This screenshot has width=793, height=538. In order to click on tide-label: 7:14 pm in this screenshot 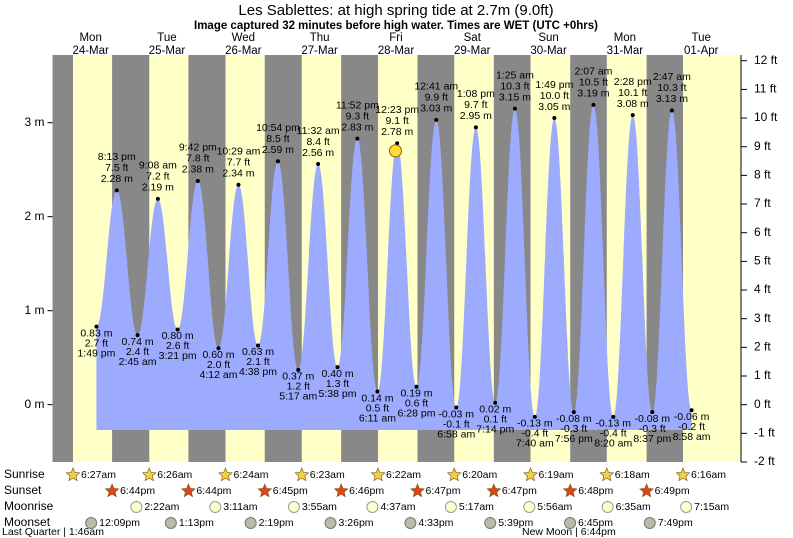, I will do `click(495, 430)`.